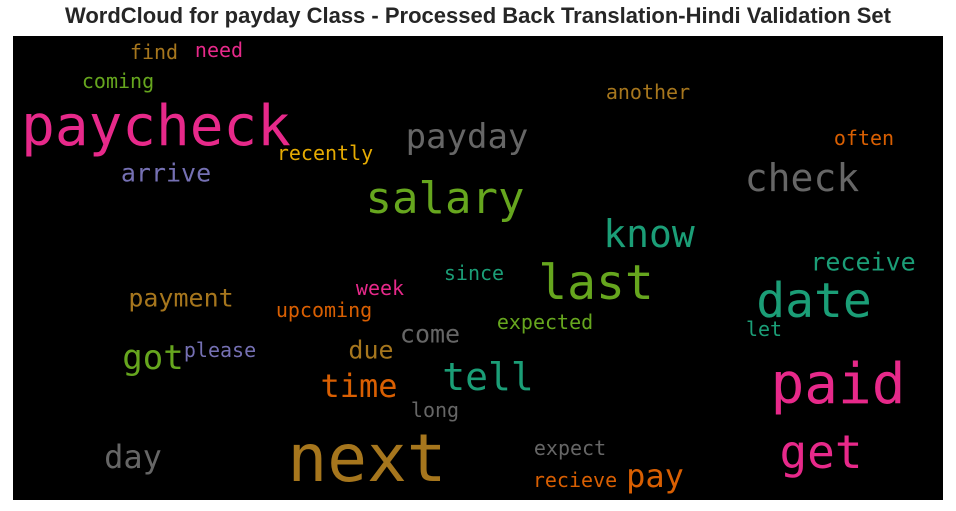 The height and width of the screenshot is (511, 956). I want to click on cloud-word-know: know, so click(649, 234).